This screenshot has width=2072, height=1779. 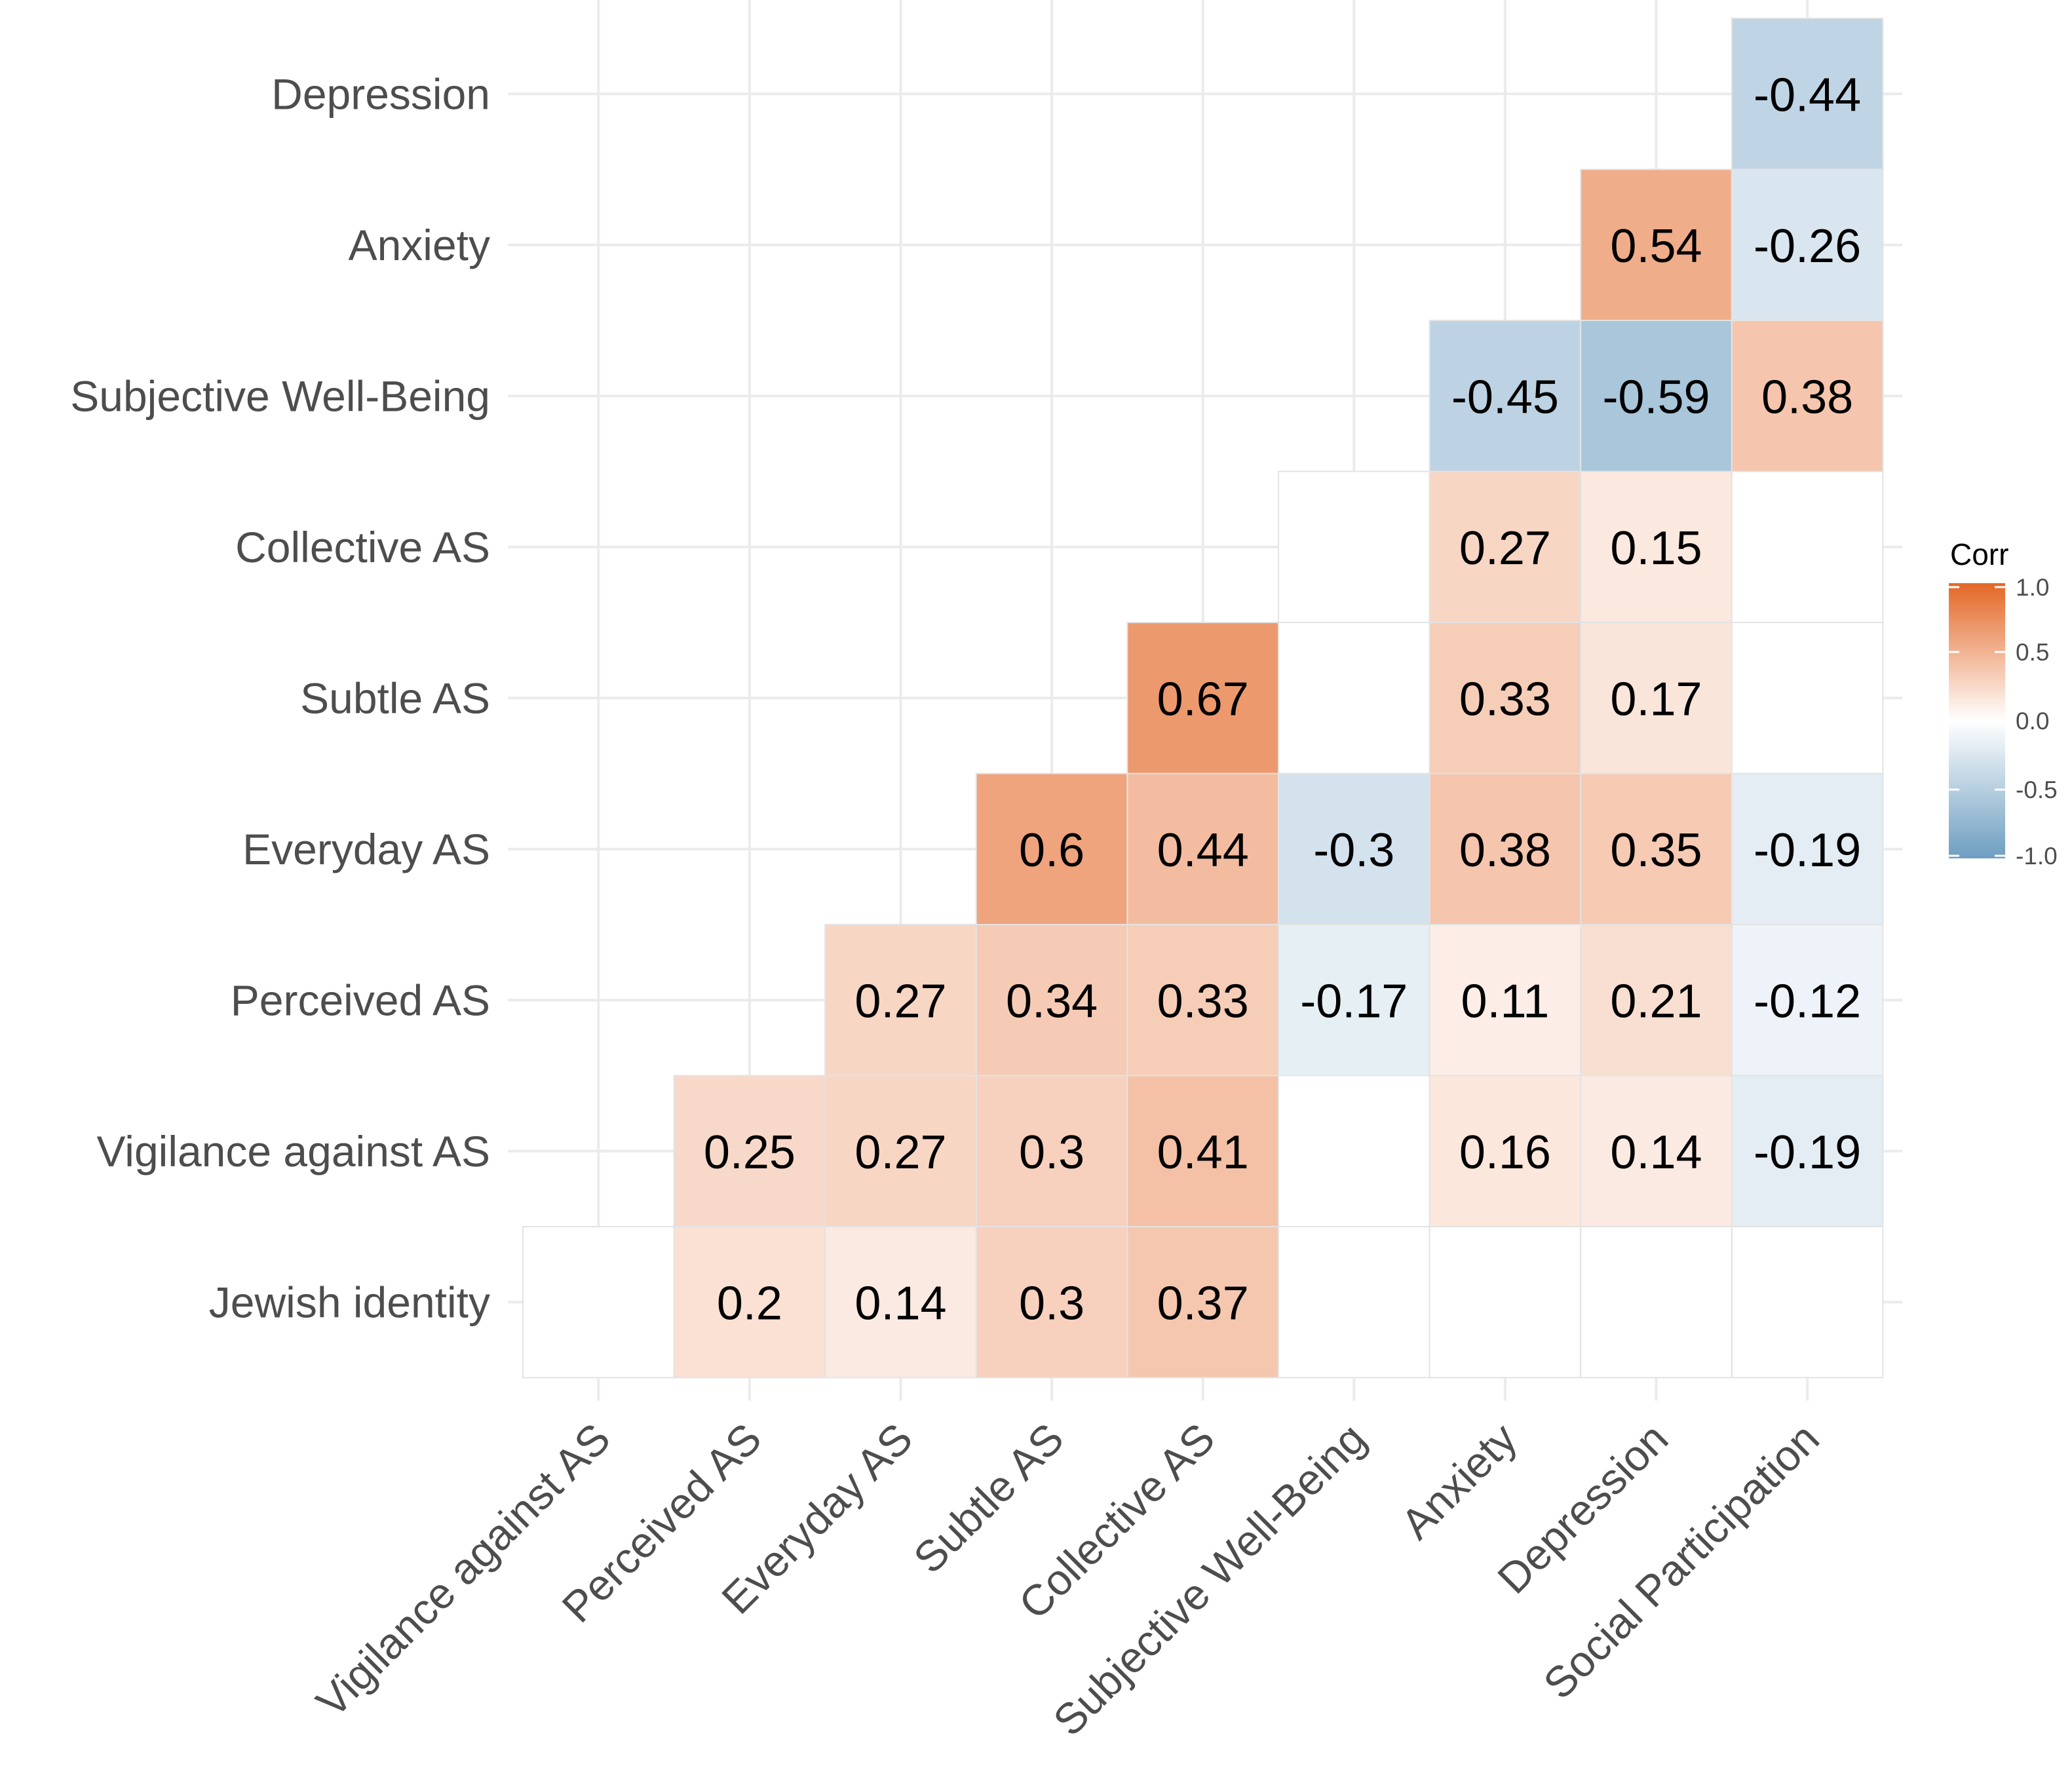 I want to click on cell-value-label: 0.16, so click(x=1505, y=1152).